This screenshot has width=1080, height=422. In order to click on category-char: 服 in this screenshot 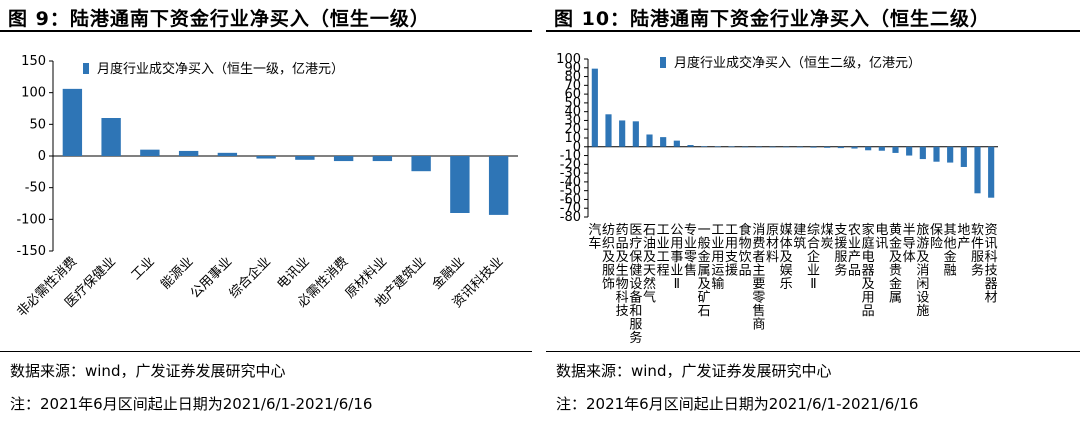, I will do `click(635, 325)`.